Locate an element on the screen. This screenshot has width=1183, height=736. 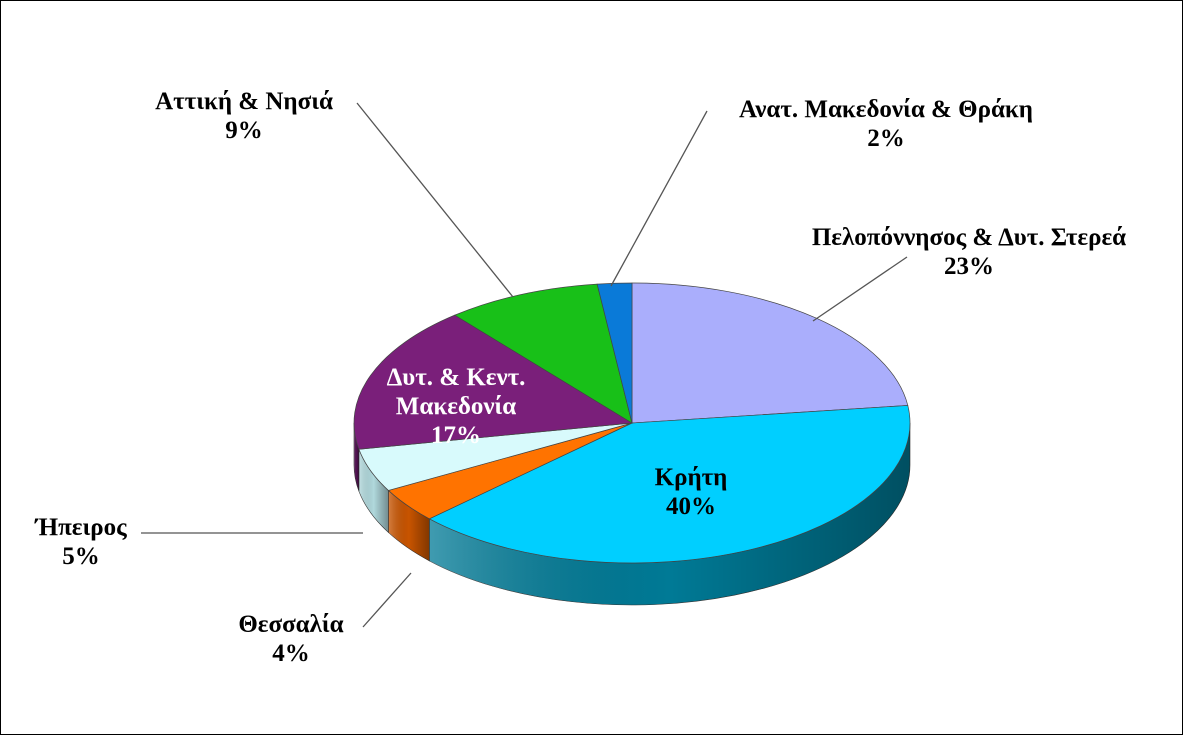
slice-percent: 17% is located at coordinates (456, 435).